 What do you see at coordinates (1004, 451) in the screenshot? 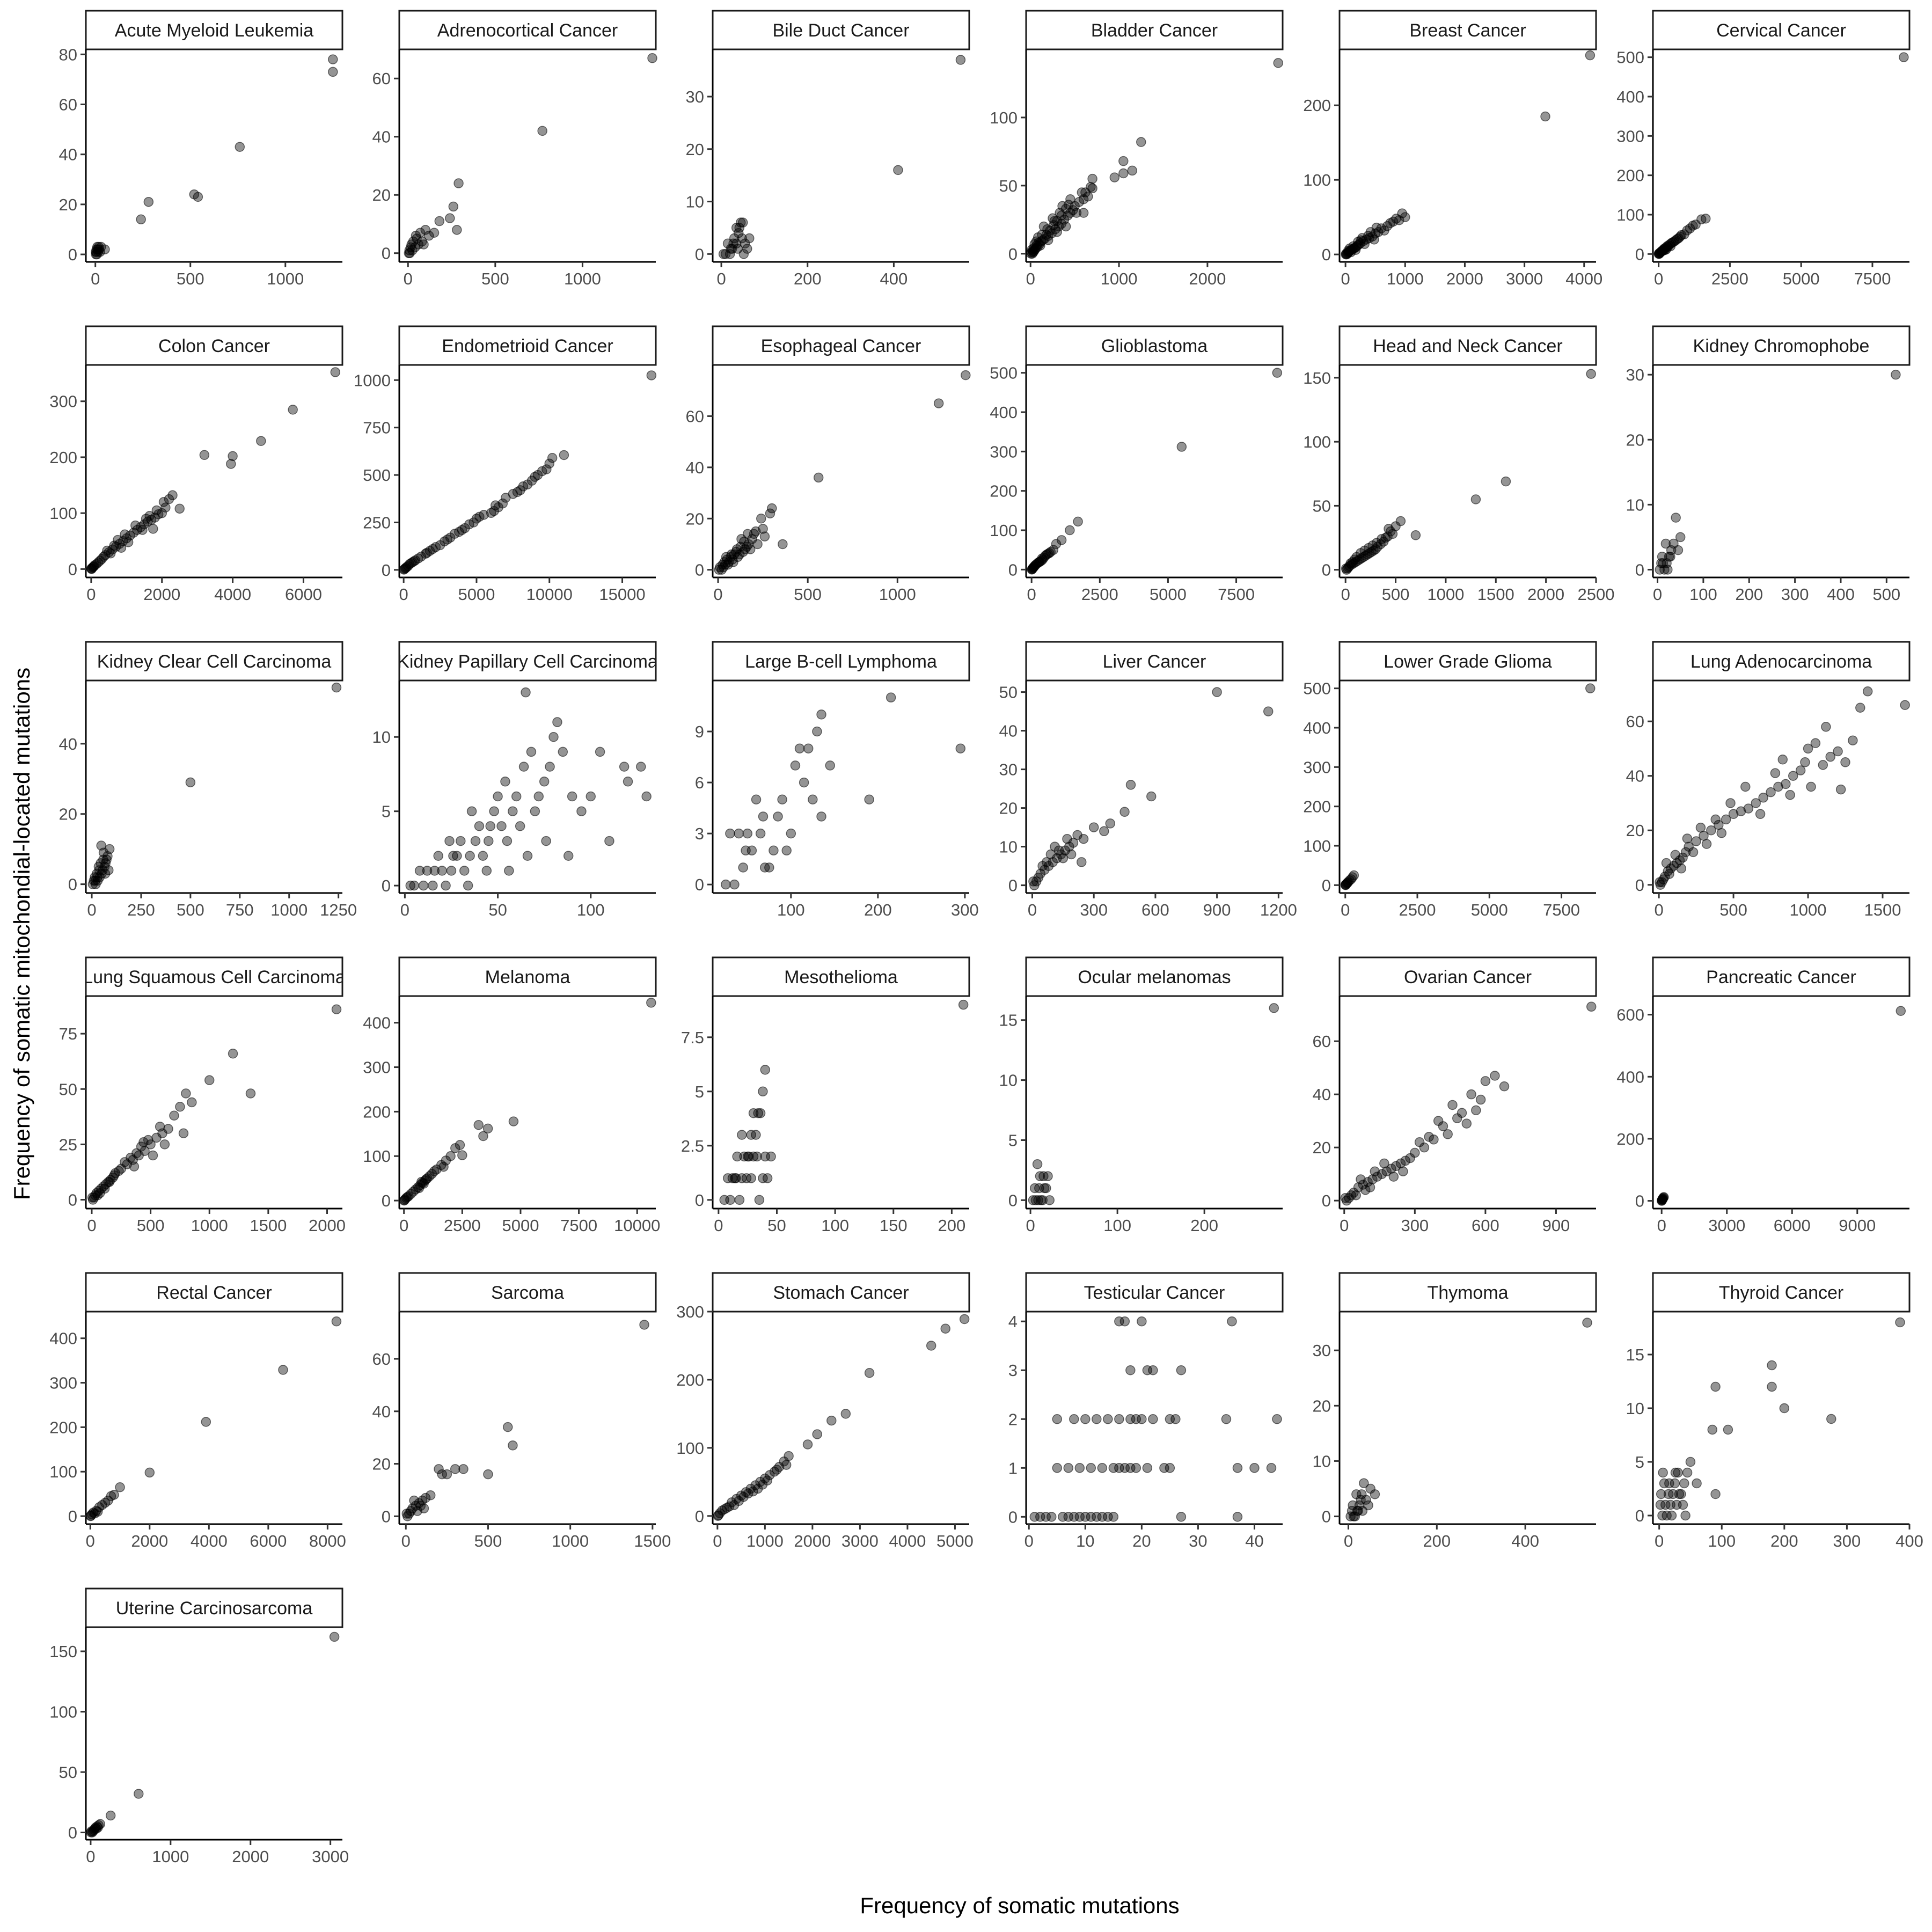
I see `y-tick-label: 300` at bounding box center [1004, 451].